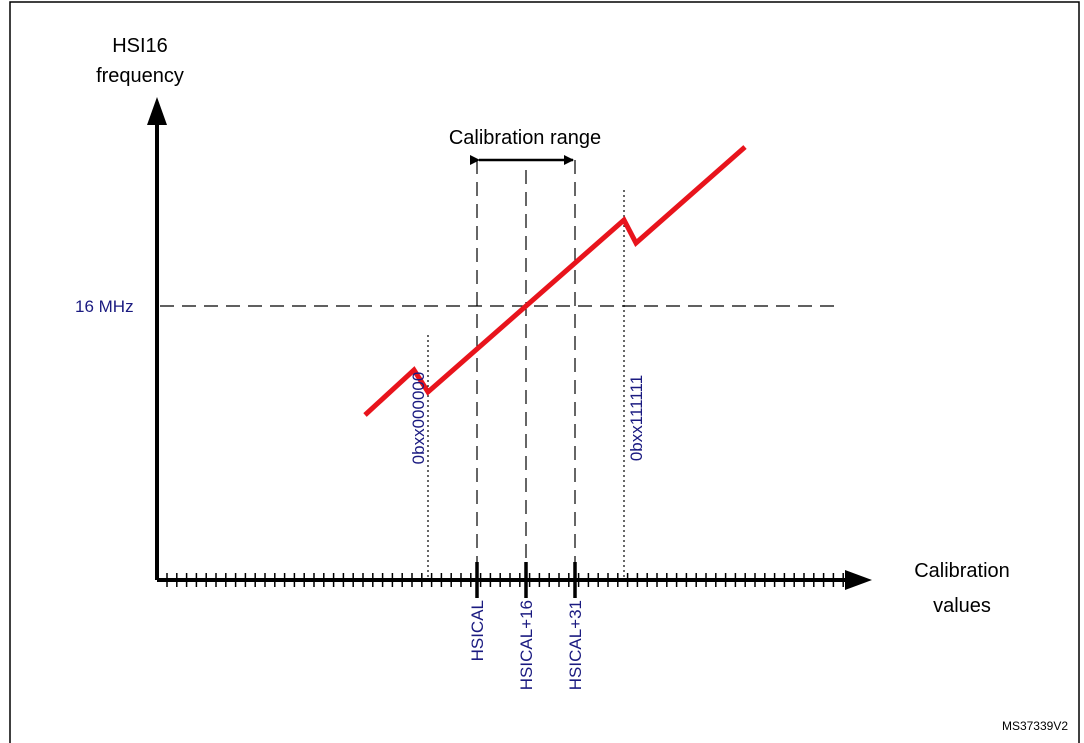 This screenshot has width=1084, height=743. I want to click on tick-label: HSICAL, so click(477, 630).